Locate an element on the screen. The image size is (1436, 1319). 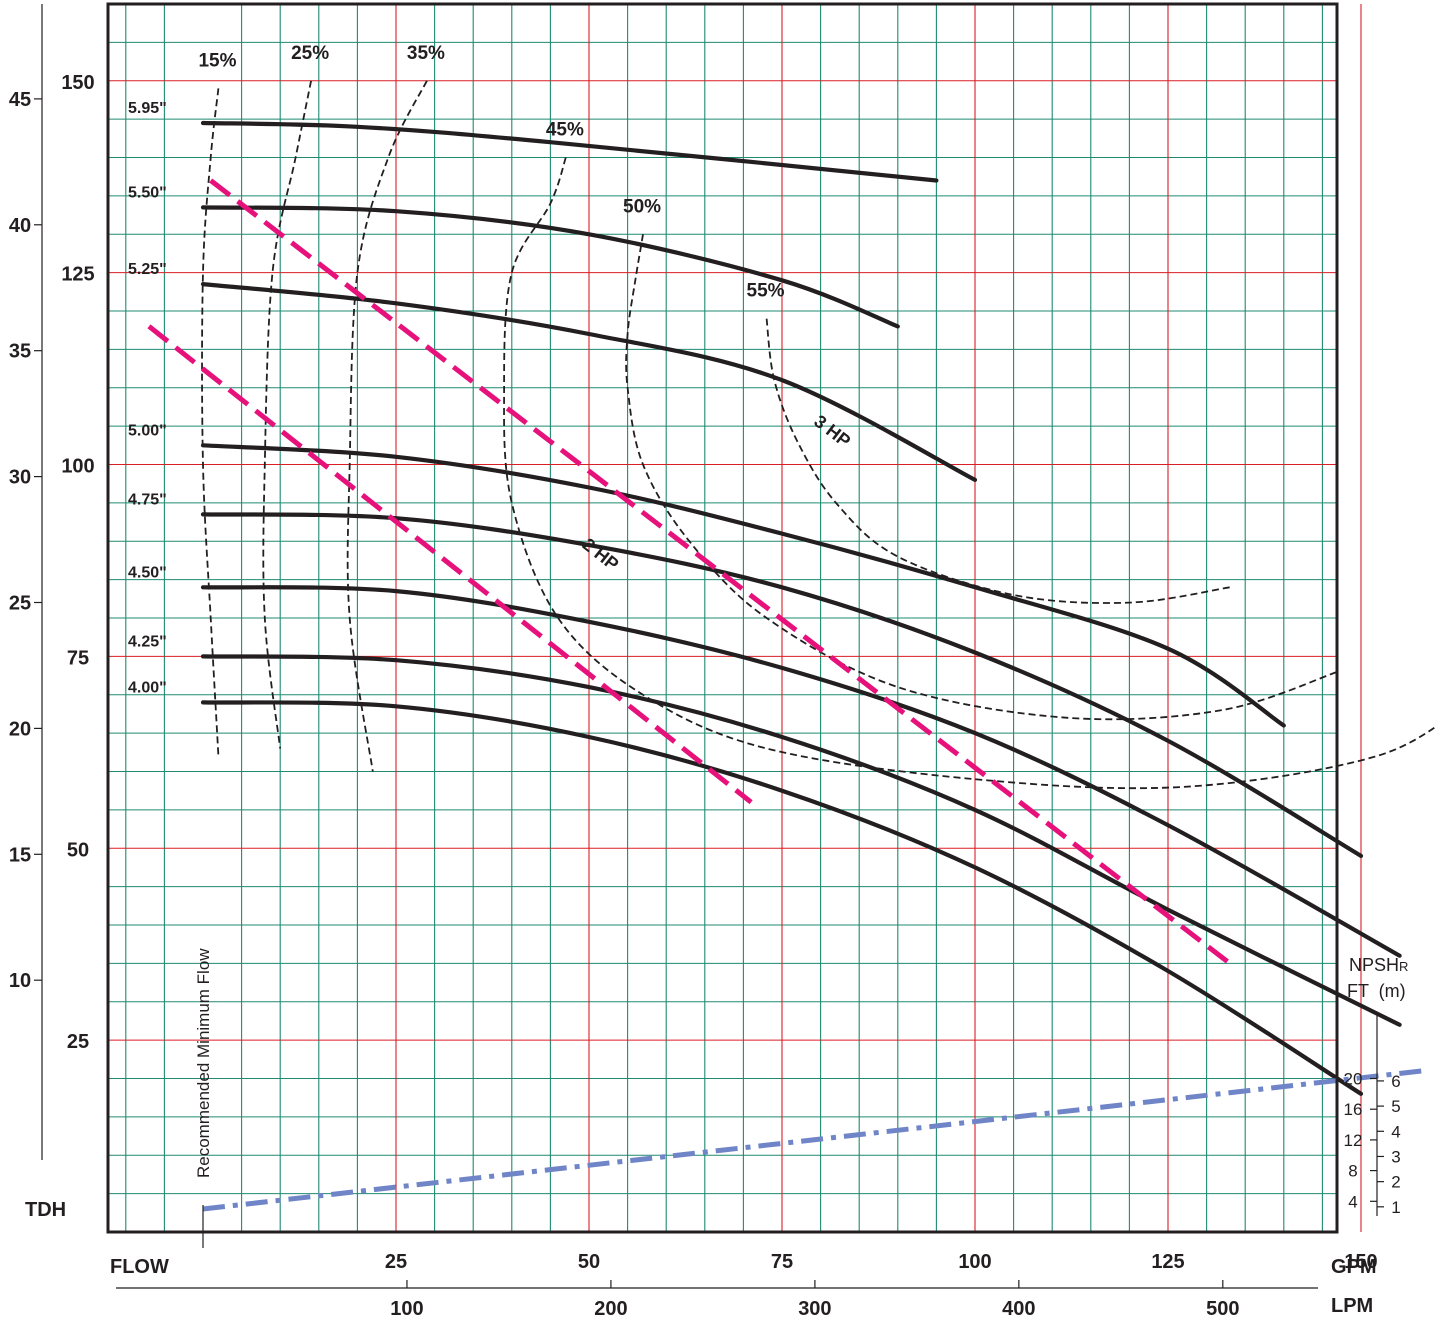
gpm-tick-label-25: 25 is located at coordinates (396, 1262).